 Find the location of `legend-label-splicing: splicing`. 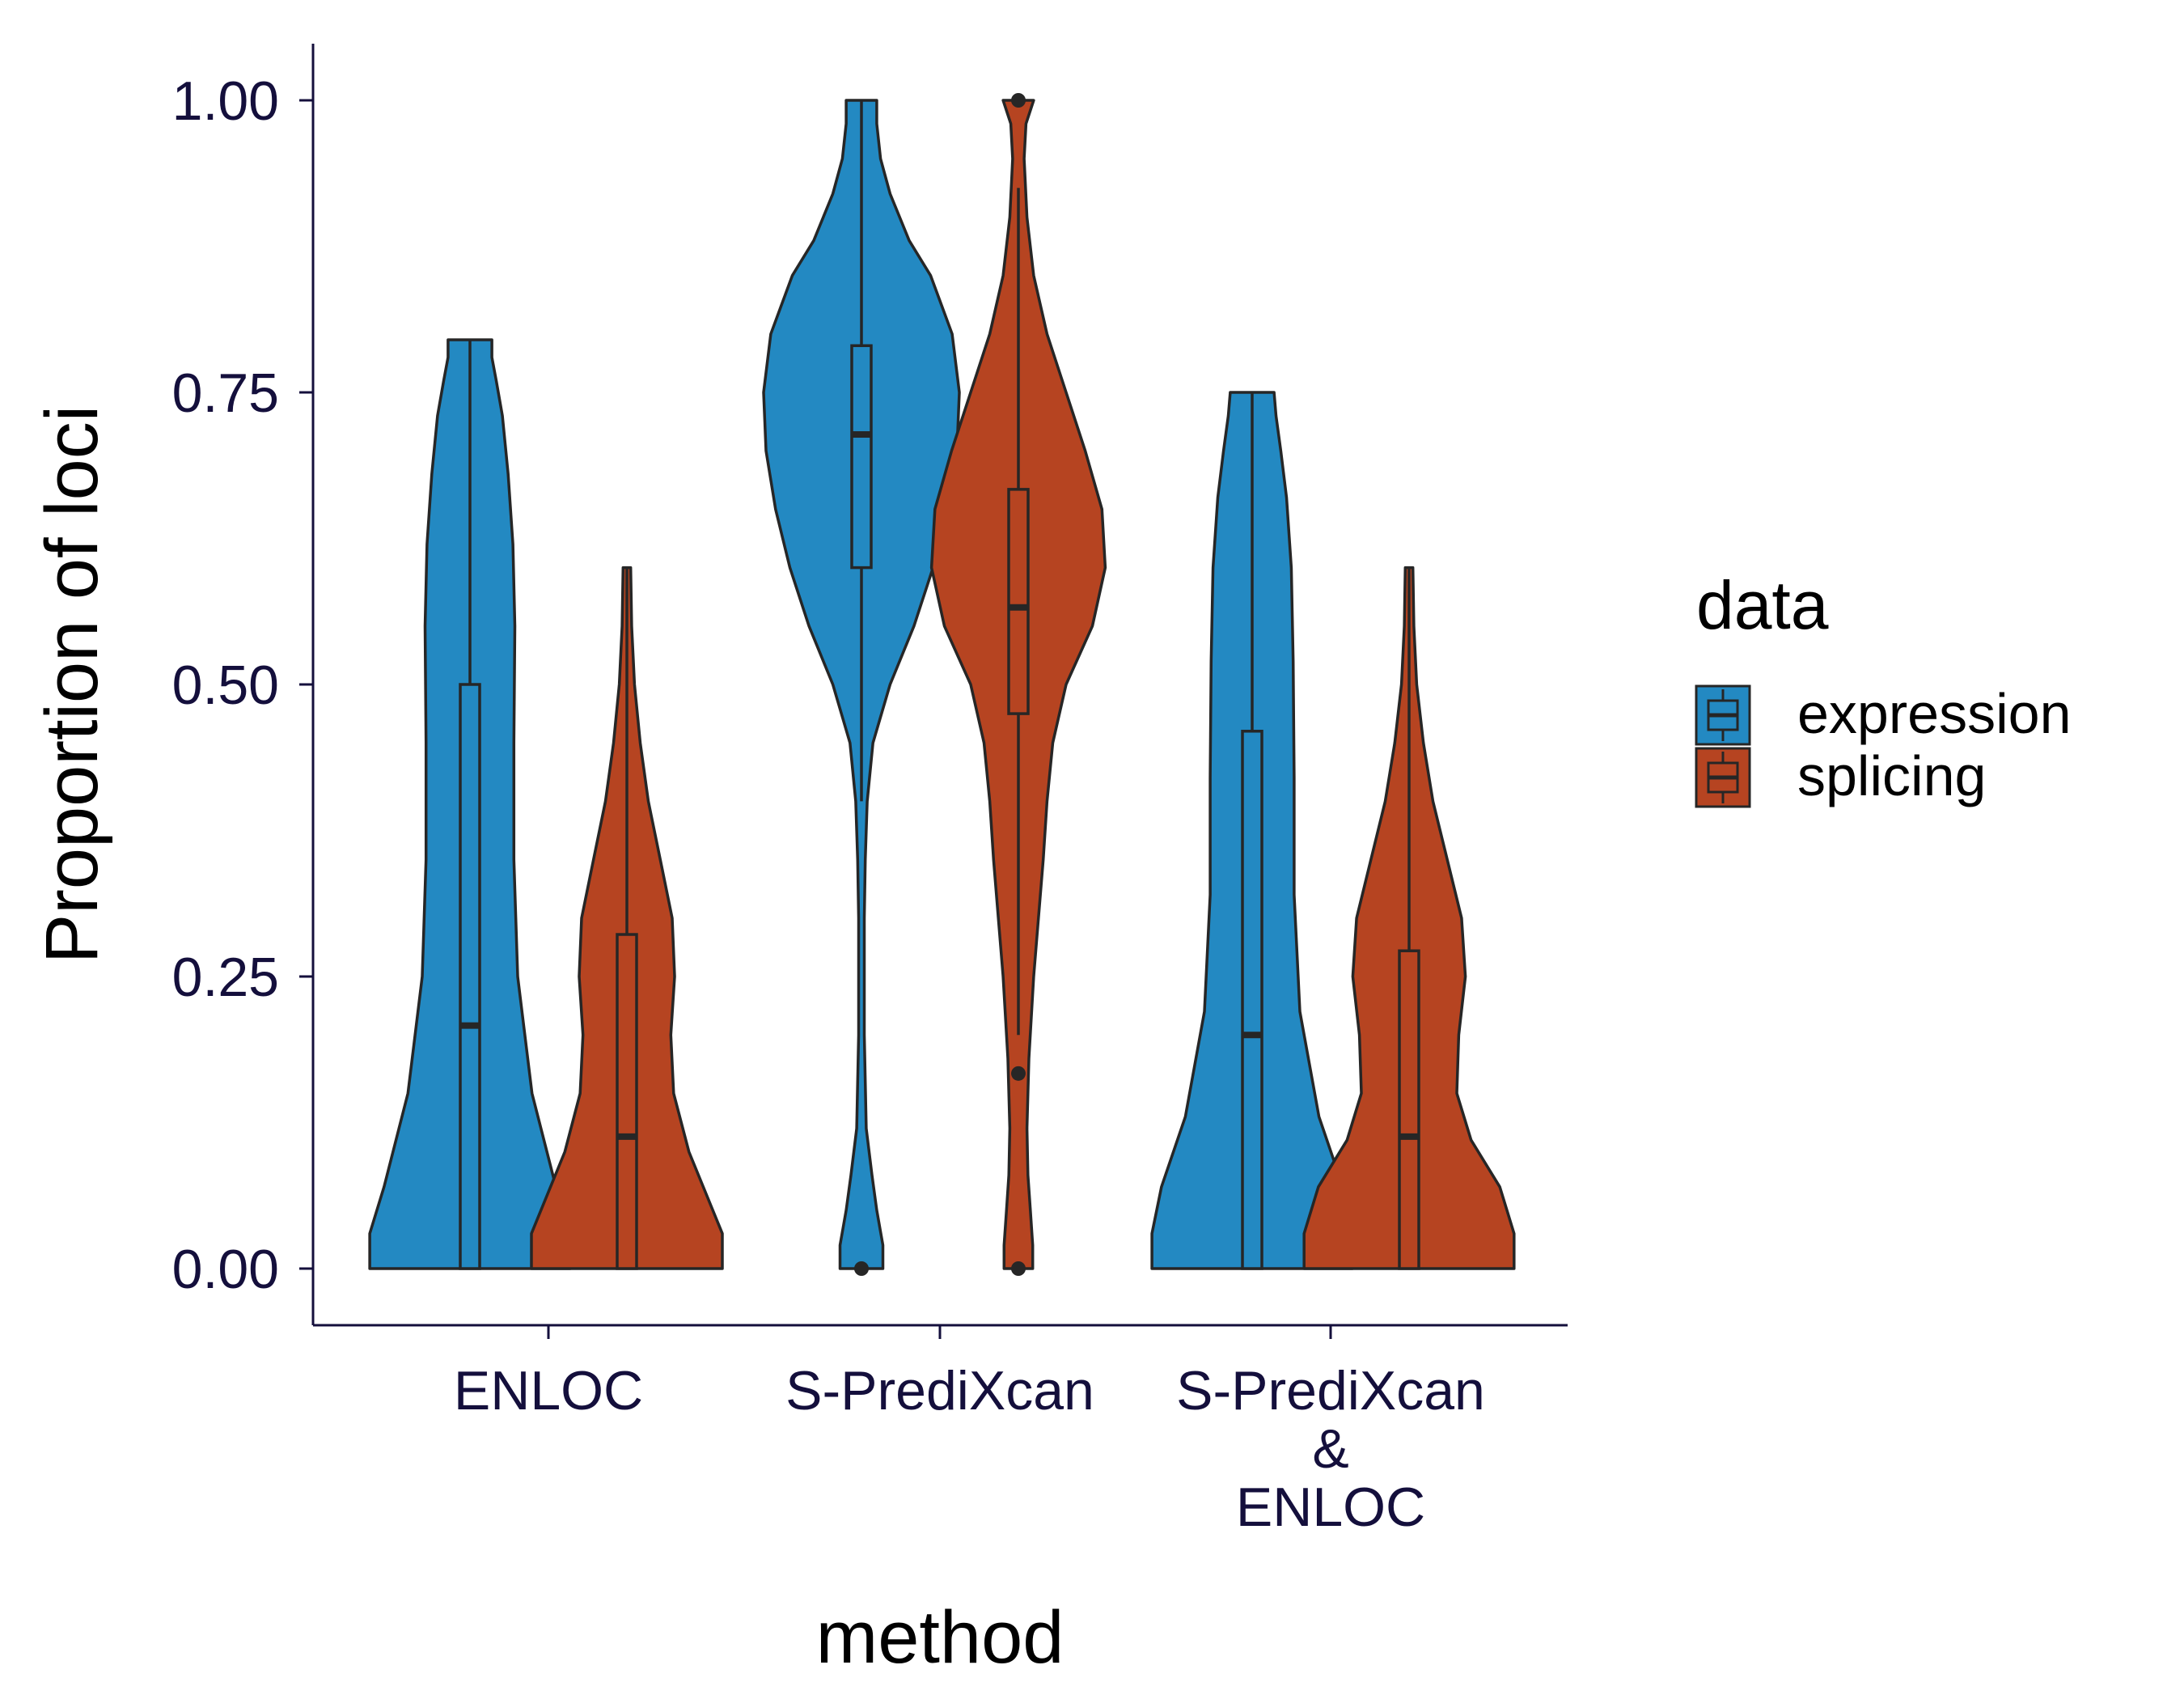

legend-label-splicing: splicing is located at coordinates (1892, 775).